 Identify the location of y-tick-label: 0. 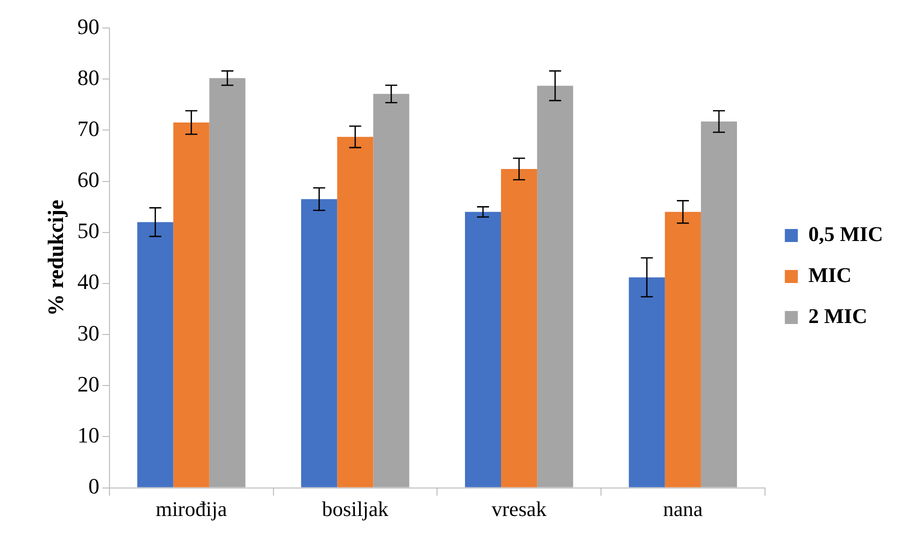
(94, 486).